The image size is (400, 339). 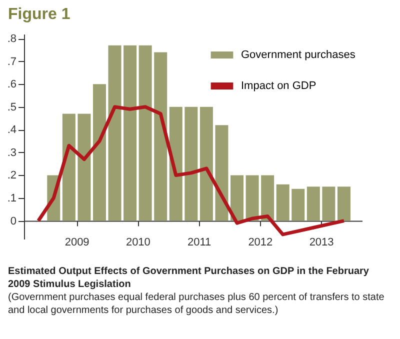 I want to click on text: Estimated Output Effects of Government Purchases on GDP in the February 2009 Stimulus Legislation, so click(x=189, y=278).